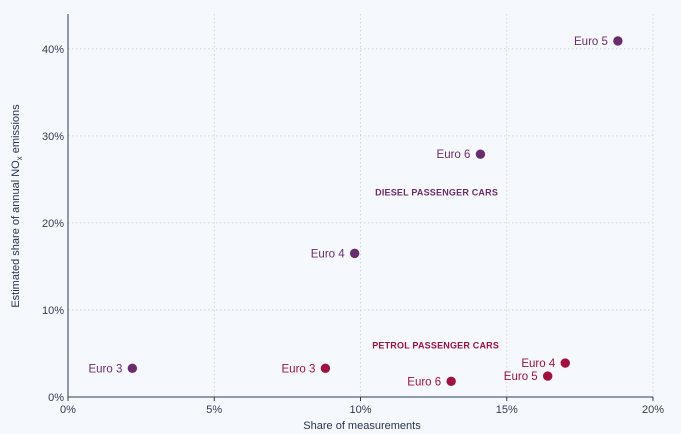  Describe the element at coordinates (16, 130) in the screenshot. I see `y-axis-title-end: emissions` at that location.